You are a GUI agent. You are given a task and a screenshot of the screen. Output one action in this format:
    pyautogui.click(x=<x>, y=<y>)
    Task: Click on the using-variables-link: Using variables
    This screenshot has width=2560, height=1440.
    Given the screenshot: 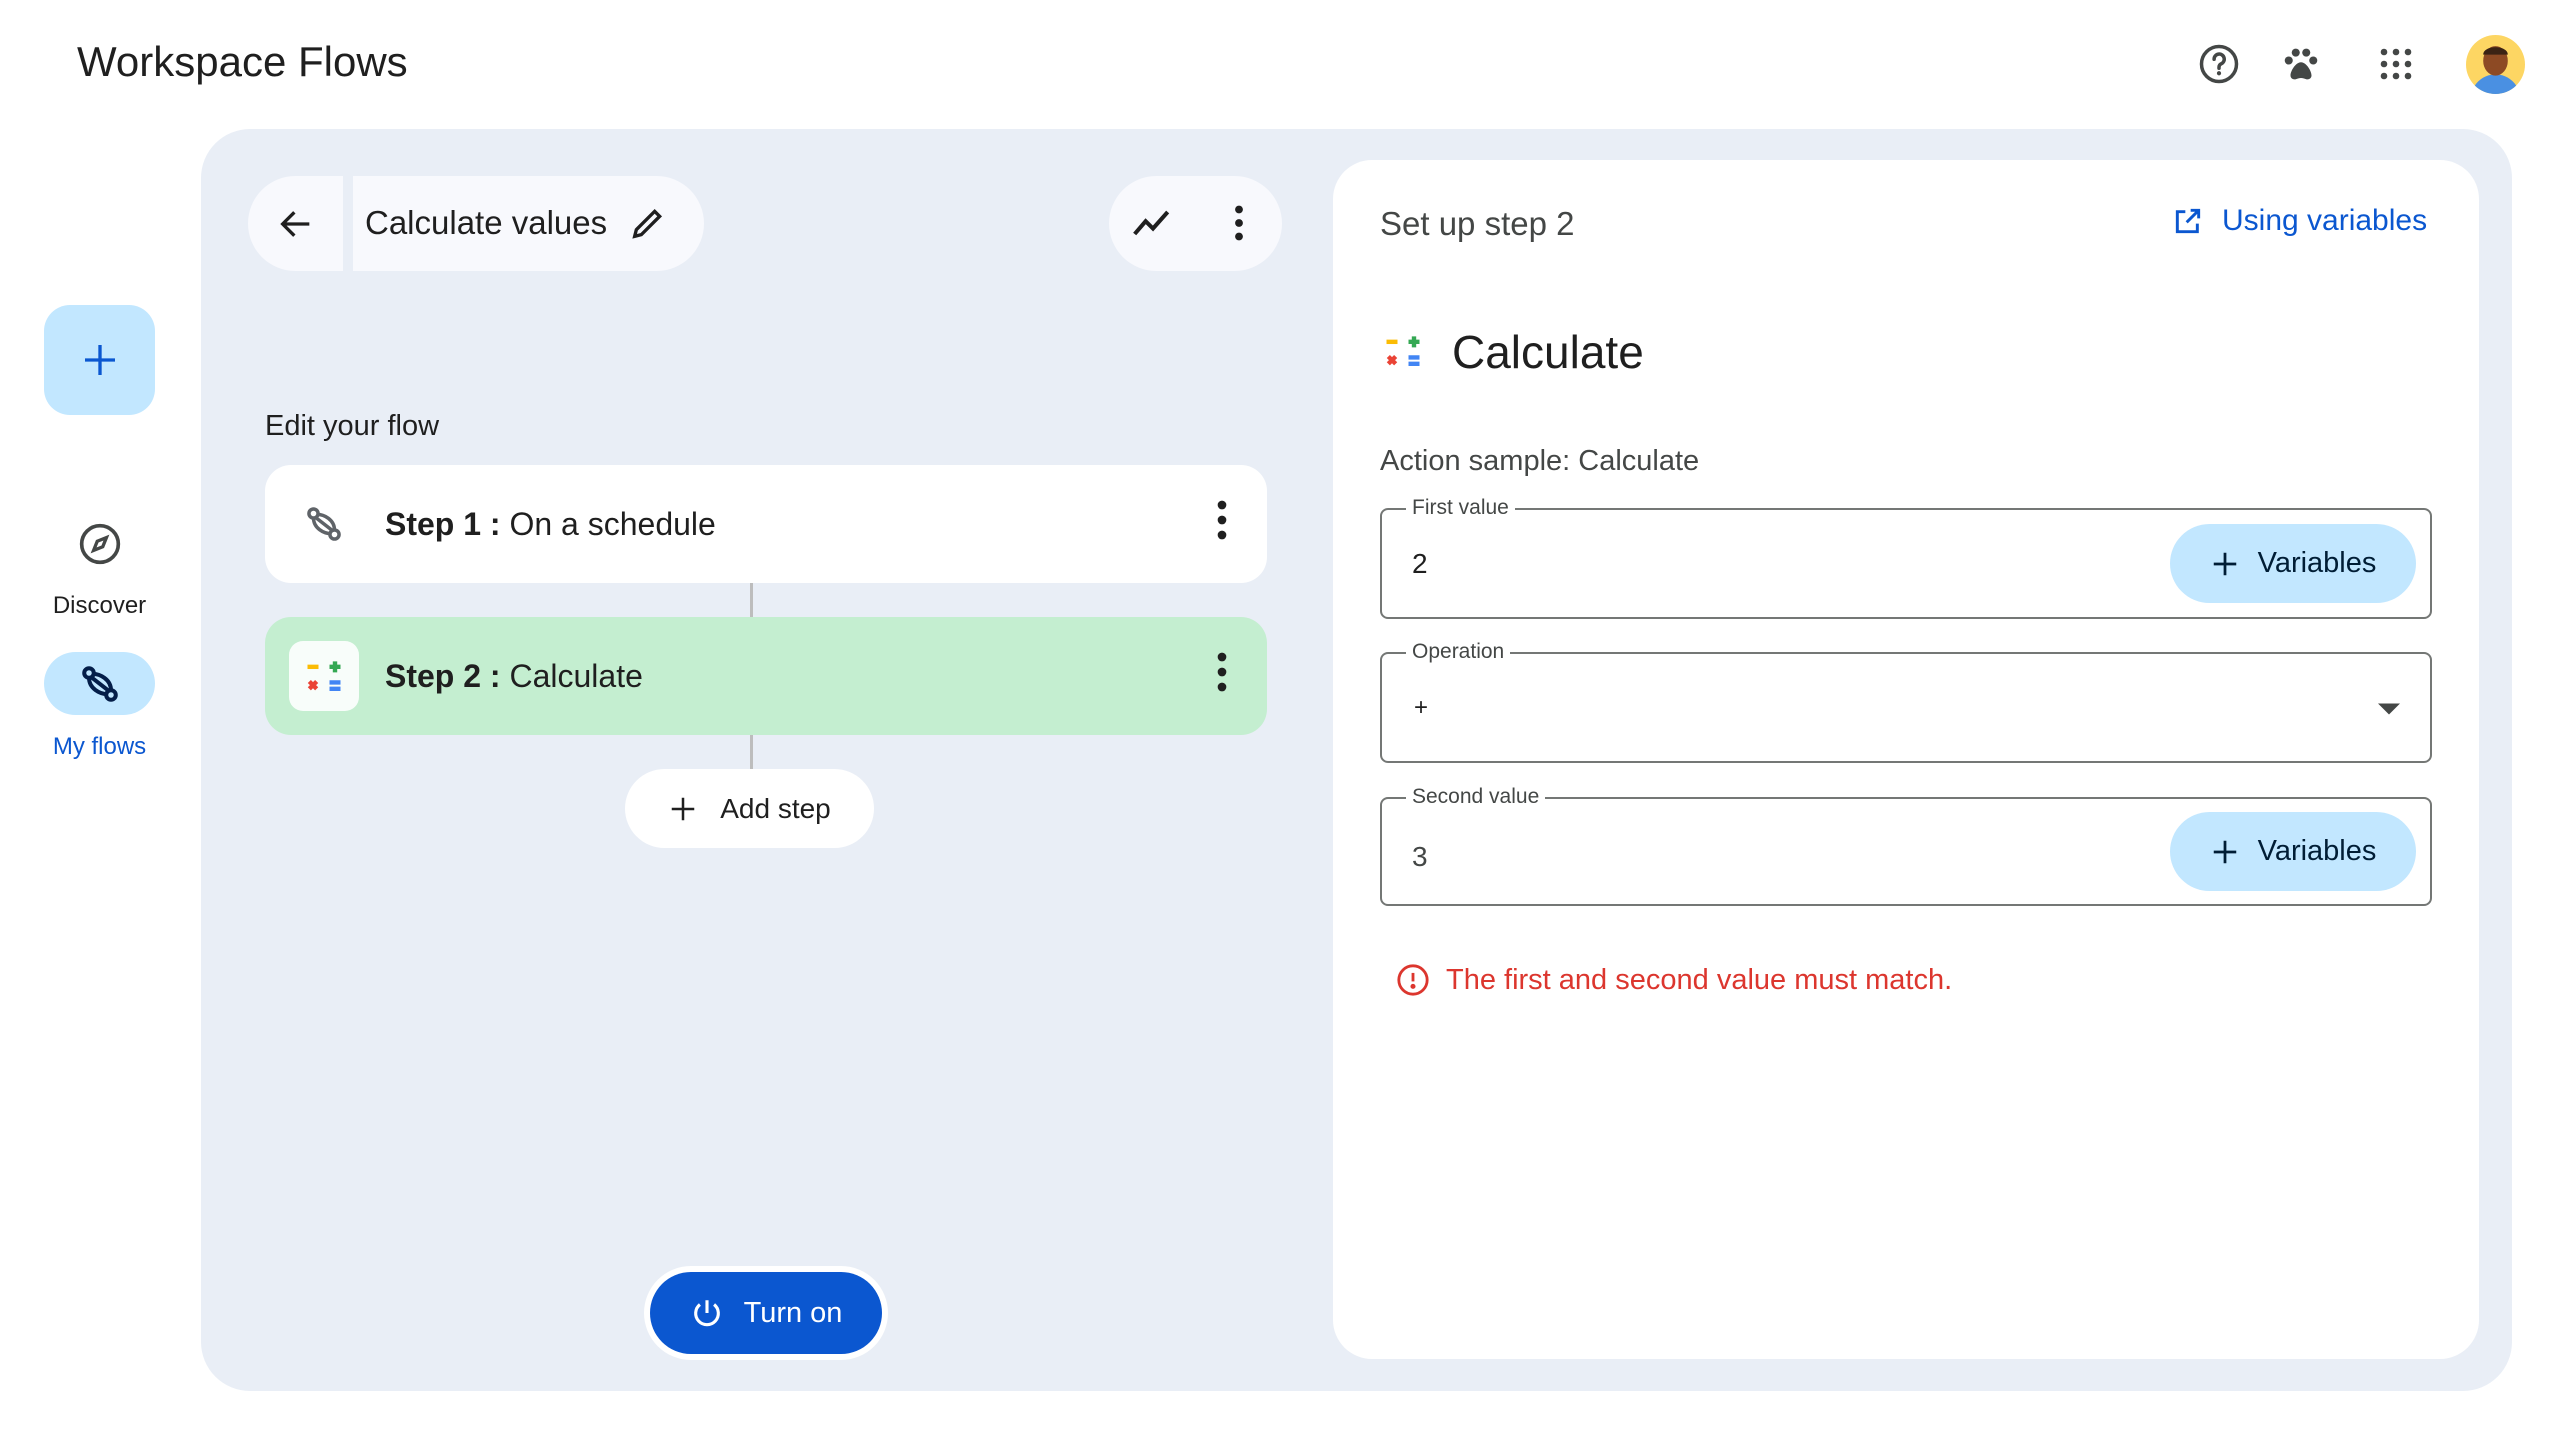 What is the action you would take?
    pyautogui.click(x=2299, y=221)
    